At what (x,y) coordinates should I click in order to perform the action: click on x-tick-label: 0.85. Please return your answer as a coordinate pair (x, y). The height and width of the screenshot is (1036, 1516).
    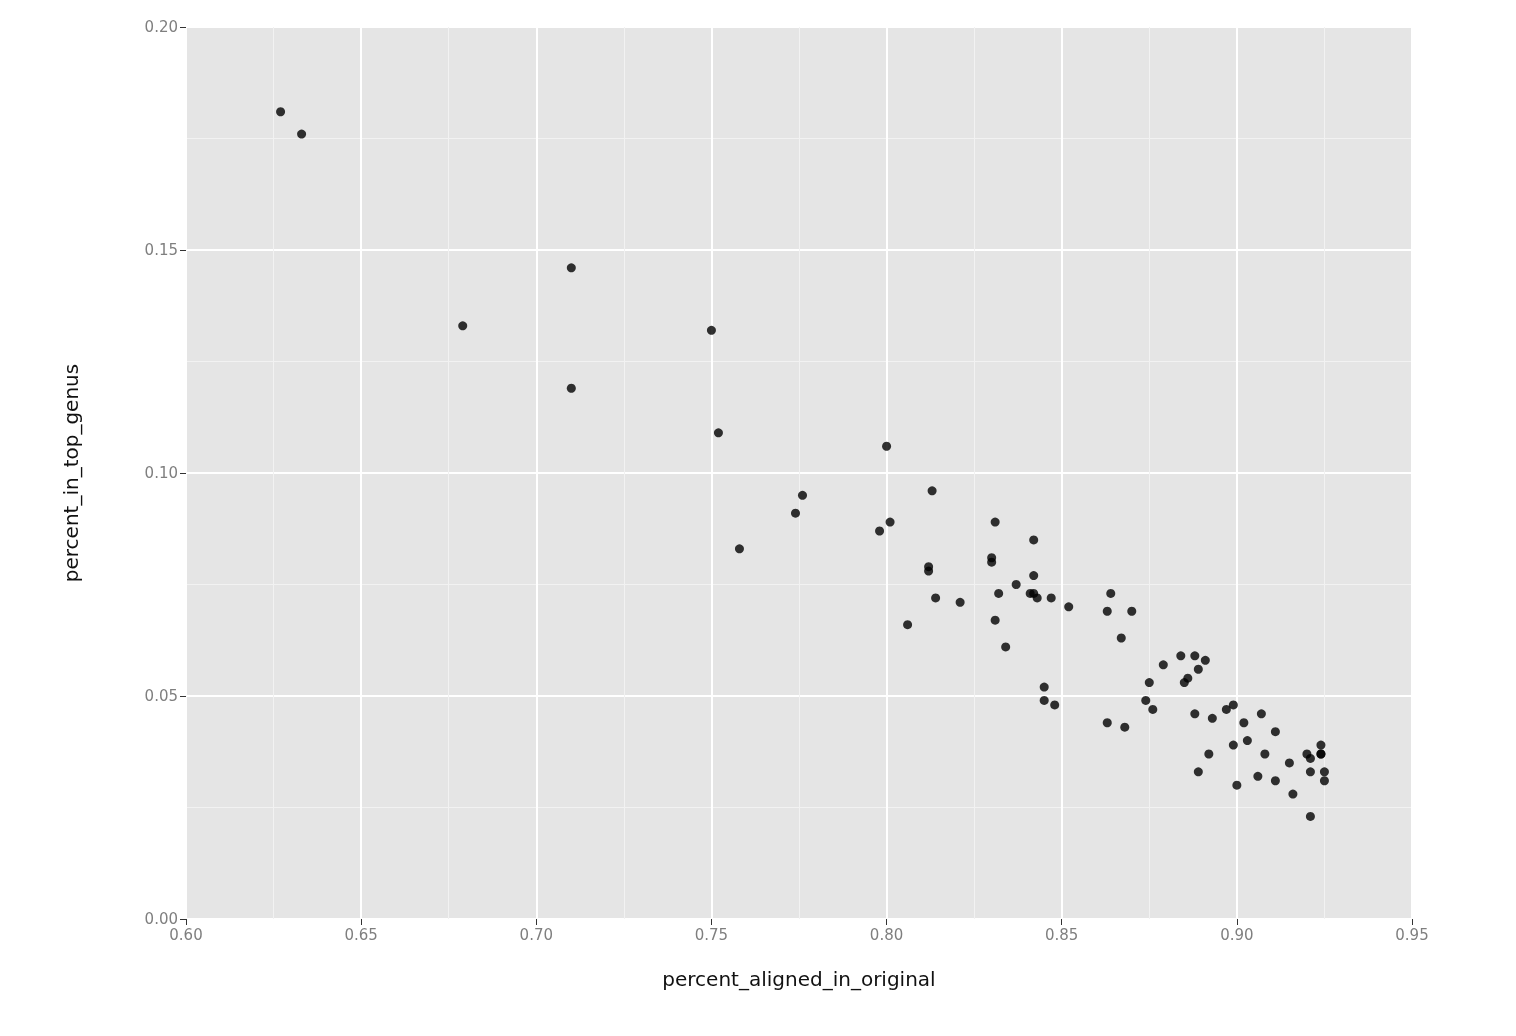
    Looking at the image, I should click on (1062, 934).